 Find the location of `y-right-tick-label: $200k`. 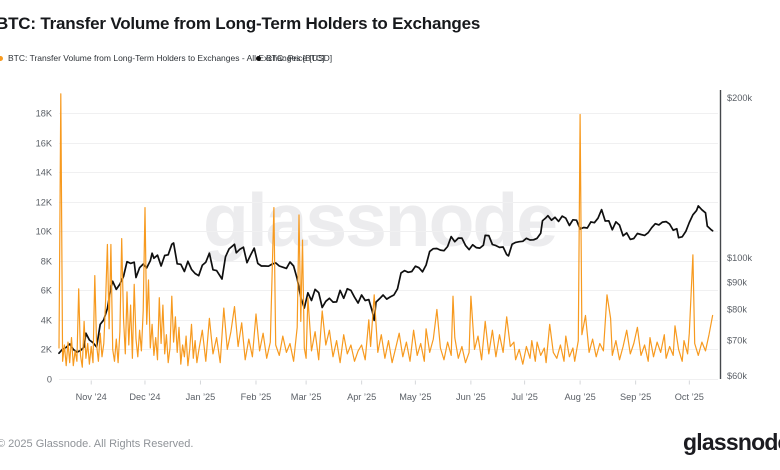

y-right-tick-label: $200k is located at coordinates (739, 98).